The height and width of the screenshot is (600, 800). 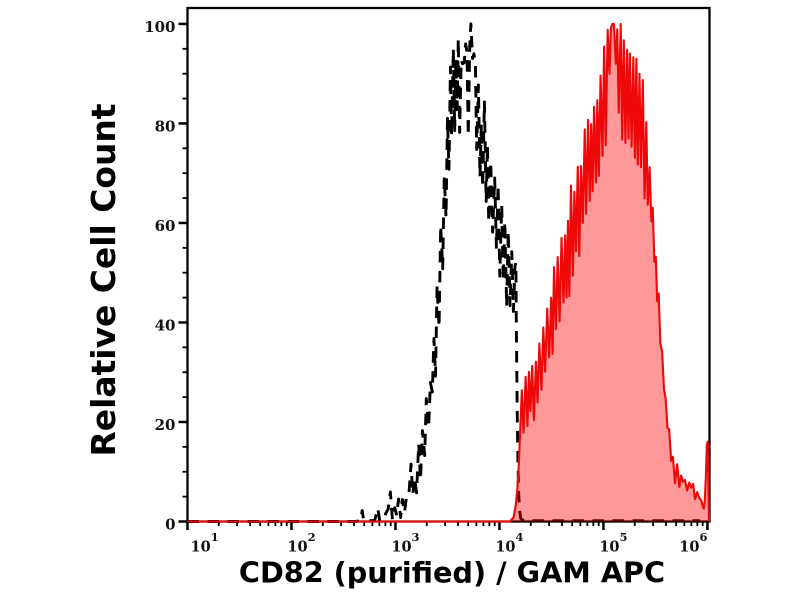 What do you see at coordinates (170, 525) in the screenshot?
I see `y-tick-label: 0` at bounding box center [170, 525].